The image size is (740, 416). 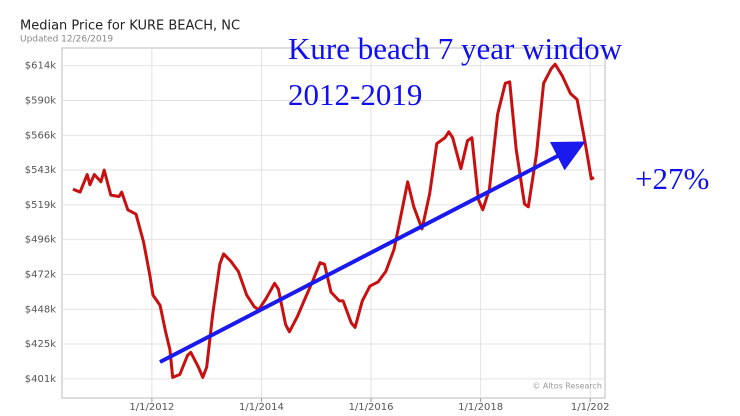 What do you see at coordinates (261, 407) in the screenshot?
I see `x-tick-label: 1/1/2014` at bounding box center [261, 407].